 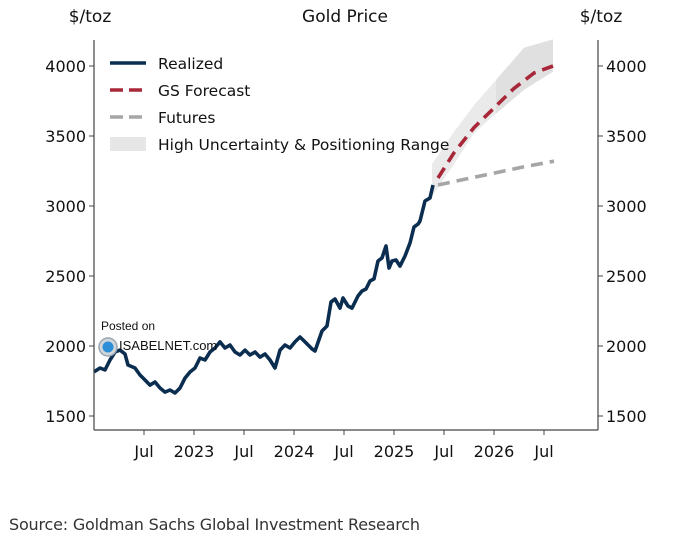 I want to click on y-tick-label-right: 2500, so click(x=626, y=276).